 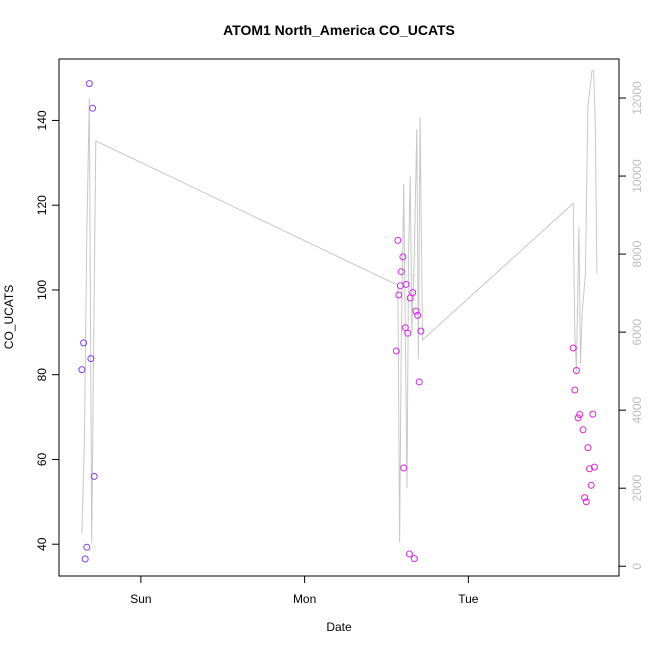 I want to click on x-axis-label: Date, so click(x=339, y=627).